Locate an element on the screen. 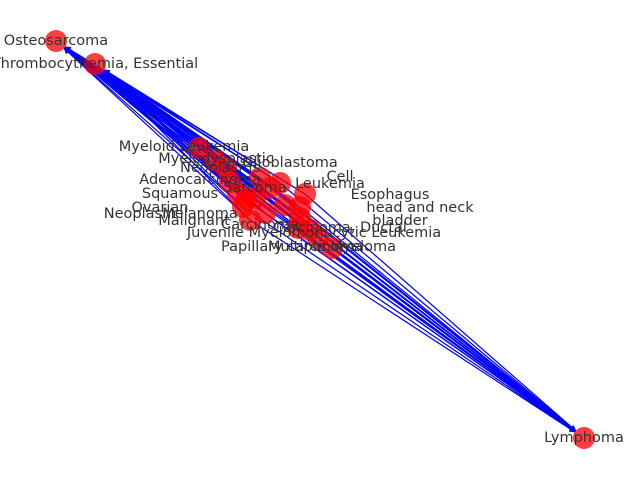 The height and width of the screenshot is (480, 640). node-label-bladder: bladder is located at coordinates (399, 221).